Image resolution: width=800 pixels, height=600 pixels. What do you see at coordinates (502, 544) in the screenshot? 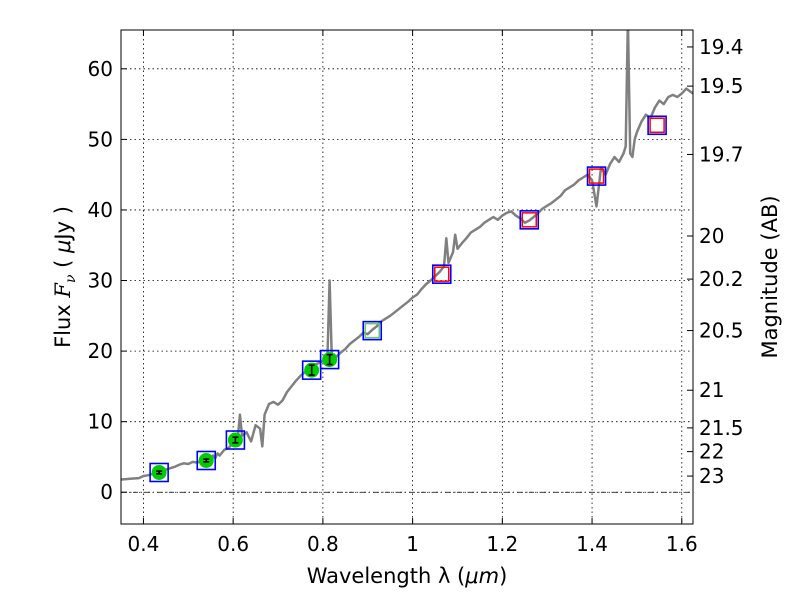
I see `x-tick-label: 1.2` at bounding box center [502, 544].